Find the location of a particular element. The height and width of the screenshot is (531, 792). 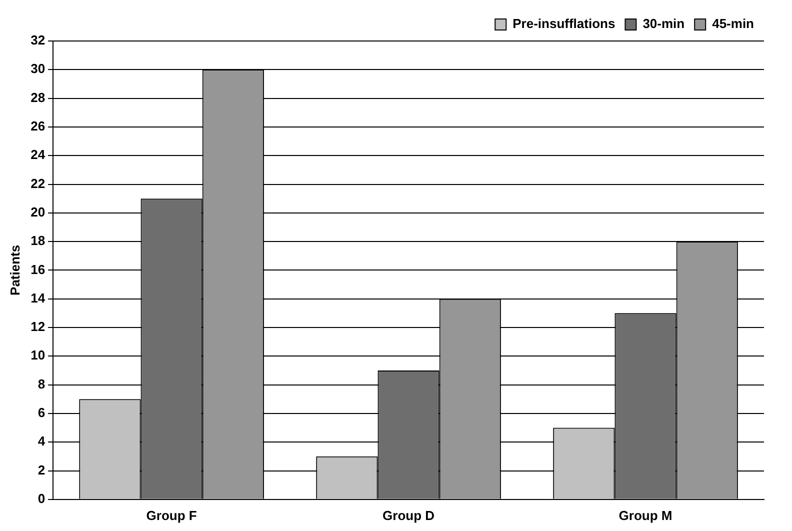

y-tick-label: 32 is located at coordinates (38, 40).